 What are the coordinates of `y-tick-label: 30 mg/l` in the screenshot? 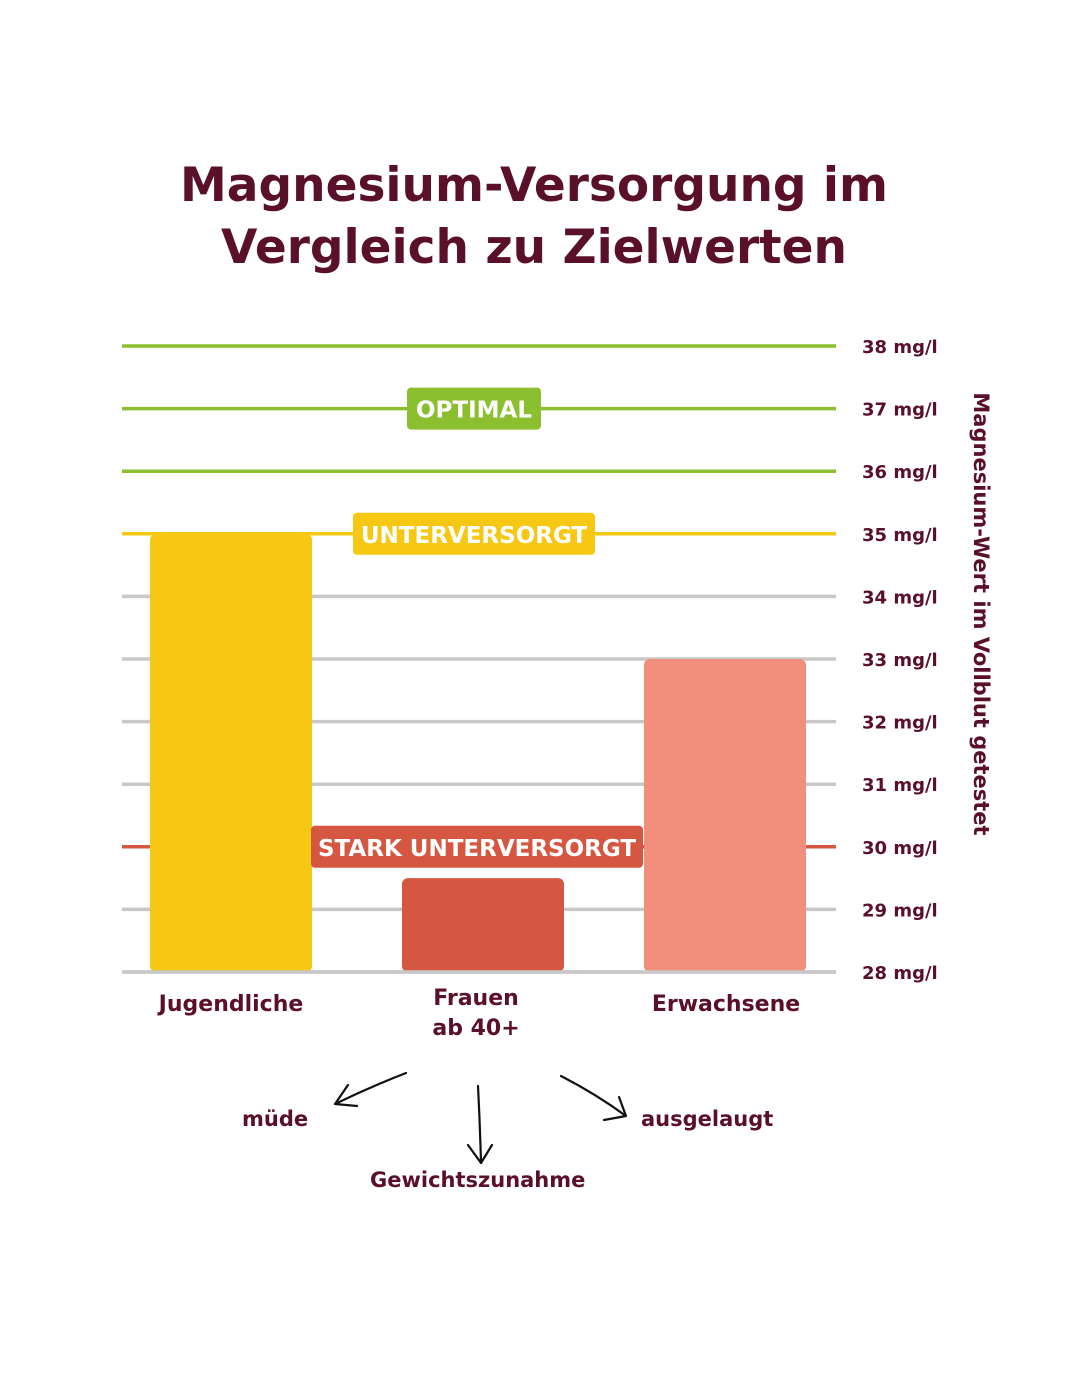 It's located at (900, 848).